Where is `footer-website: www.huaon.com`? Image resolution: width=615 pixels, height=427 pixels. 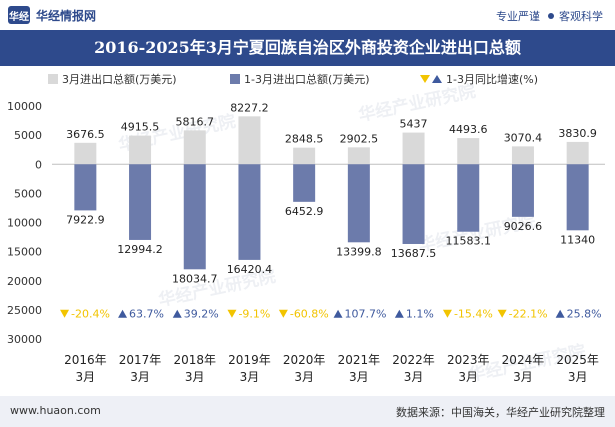
footer-website: www.huaon.com is located at coordinates (55, 410).